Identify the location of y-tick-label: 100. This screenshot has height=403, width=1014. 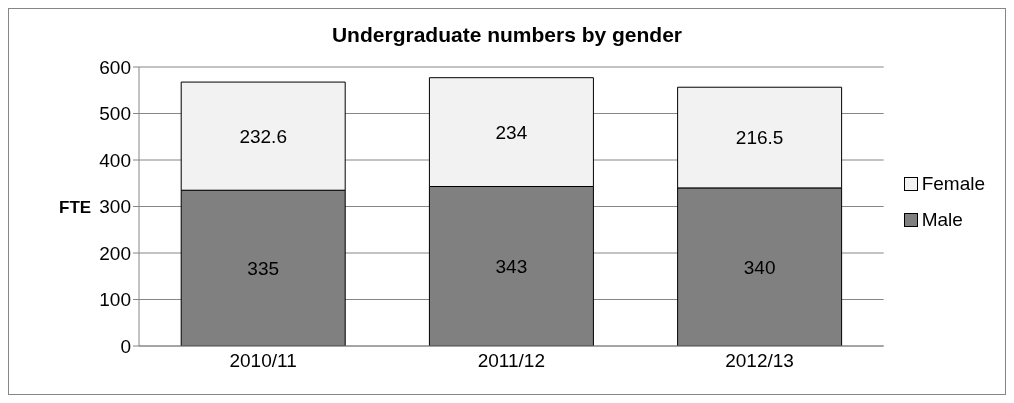
(115, 300).